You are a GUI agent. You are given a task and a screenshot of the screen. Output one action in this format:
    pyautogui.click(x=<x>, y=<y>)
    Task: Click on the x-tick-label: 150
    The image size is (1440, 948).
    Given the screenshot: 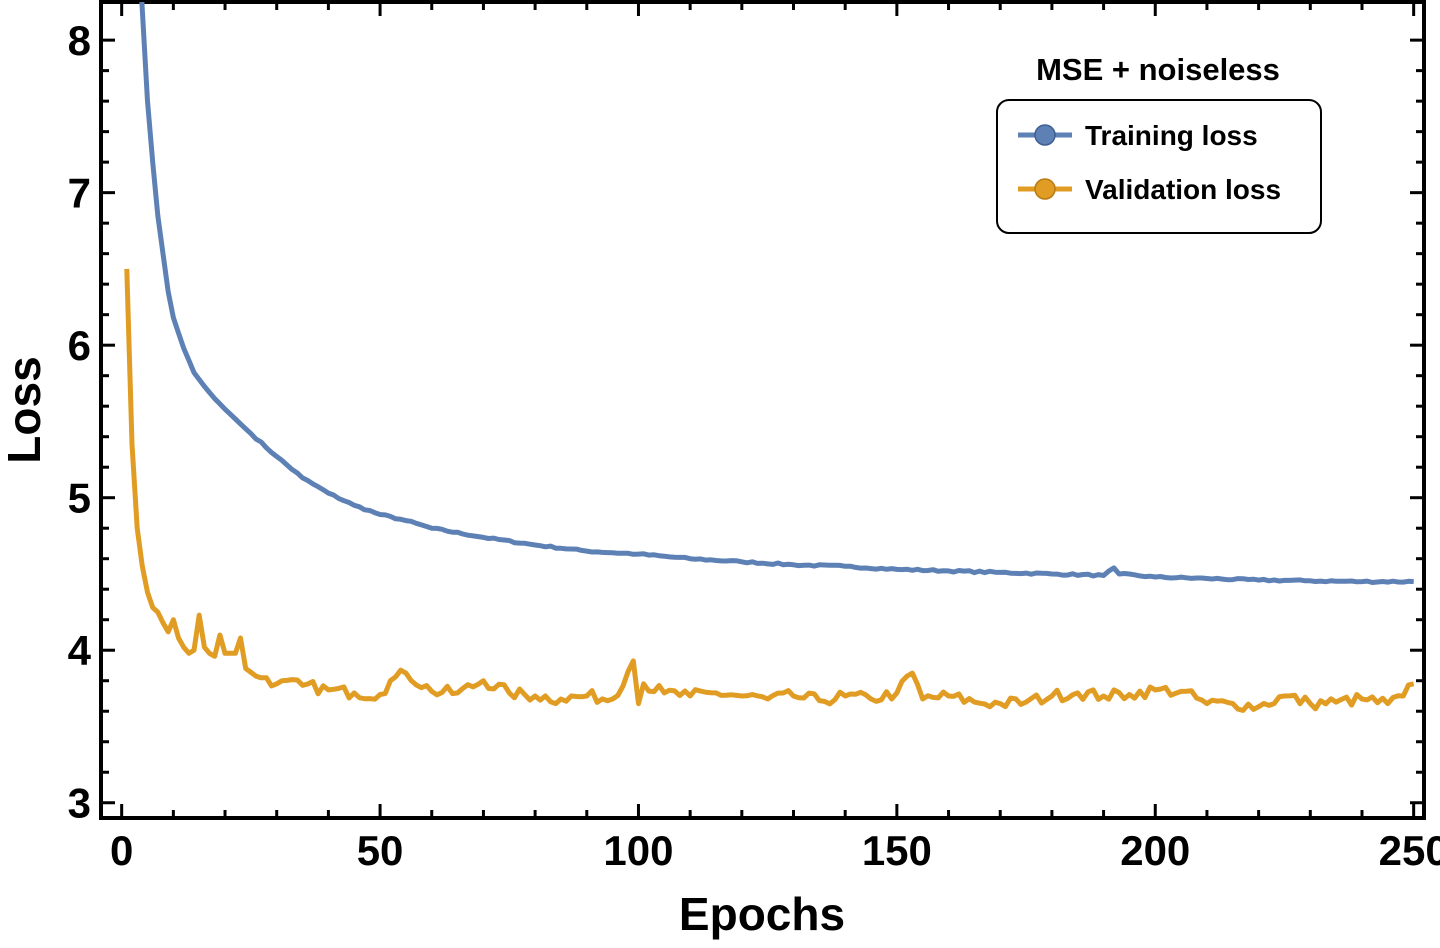 What is the action you would take?
    pyautogui.click(x=897, y=850)
    